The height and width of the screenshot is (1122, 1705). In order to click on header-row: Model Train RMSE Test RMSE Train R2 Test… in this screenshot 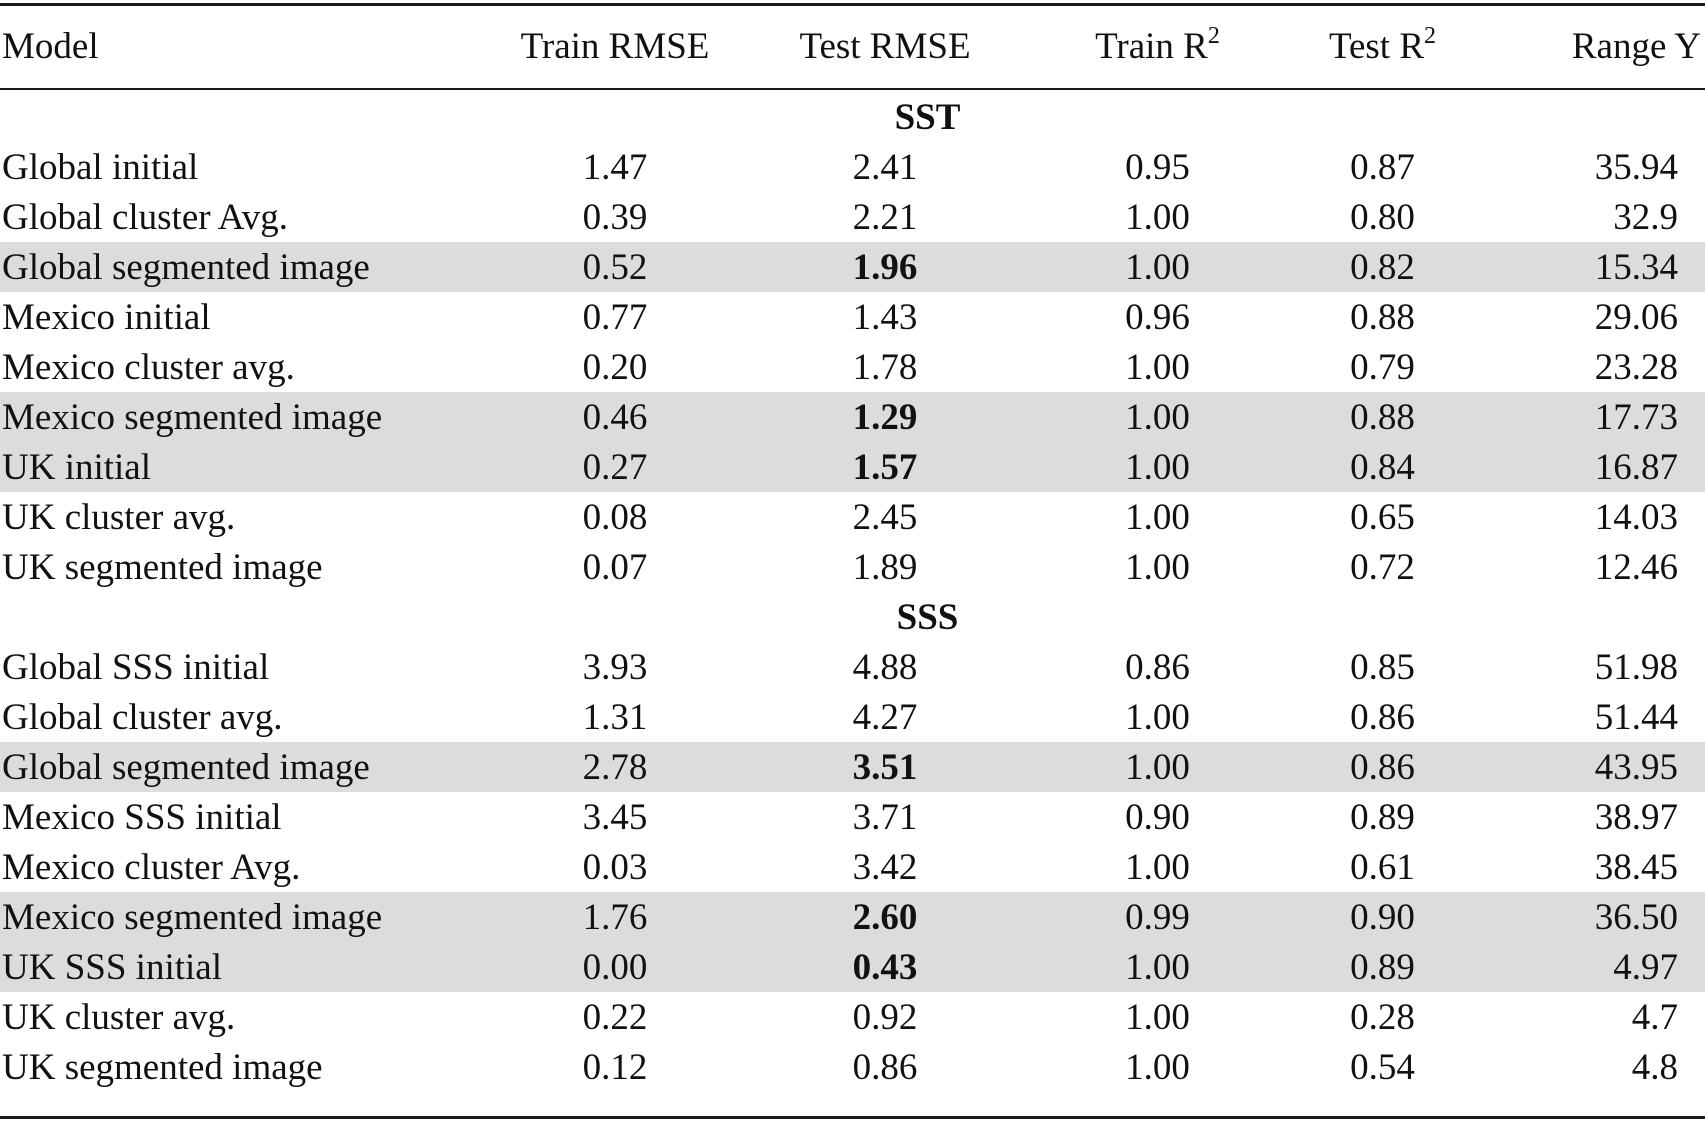, I will do `click(852, 46)`.